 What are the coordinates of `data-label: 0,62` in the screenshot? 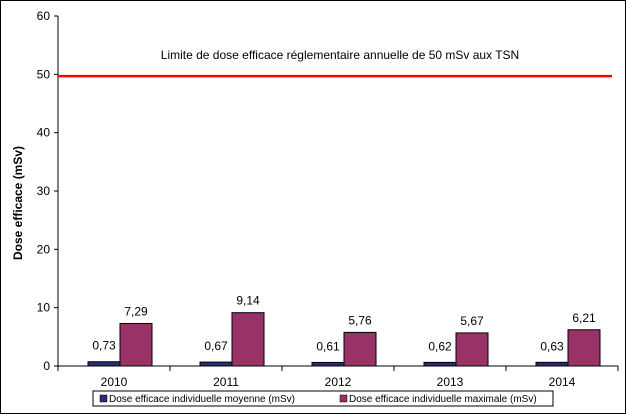 It's located at (440, 346).